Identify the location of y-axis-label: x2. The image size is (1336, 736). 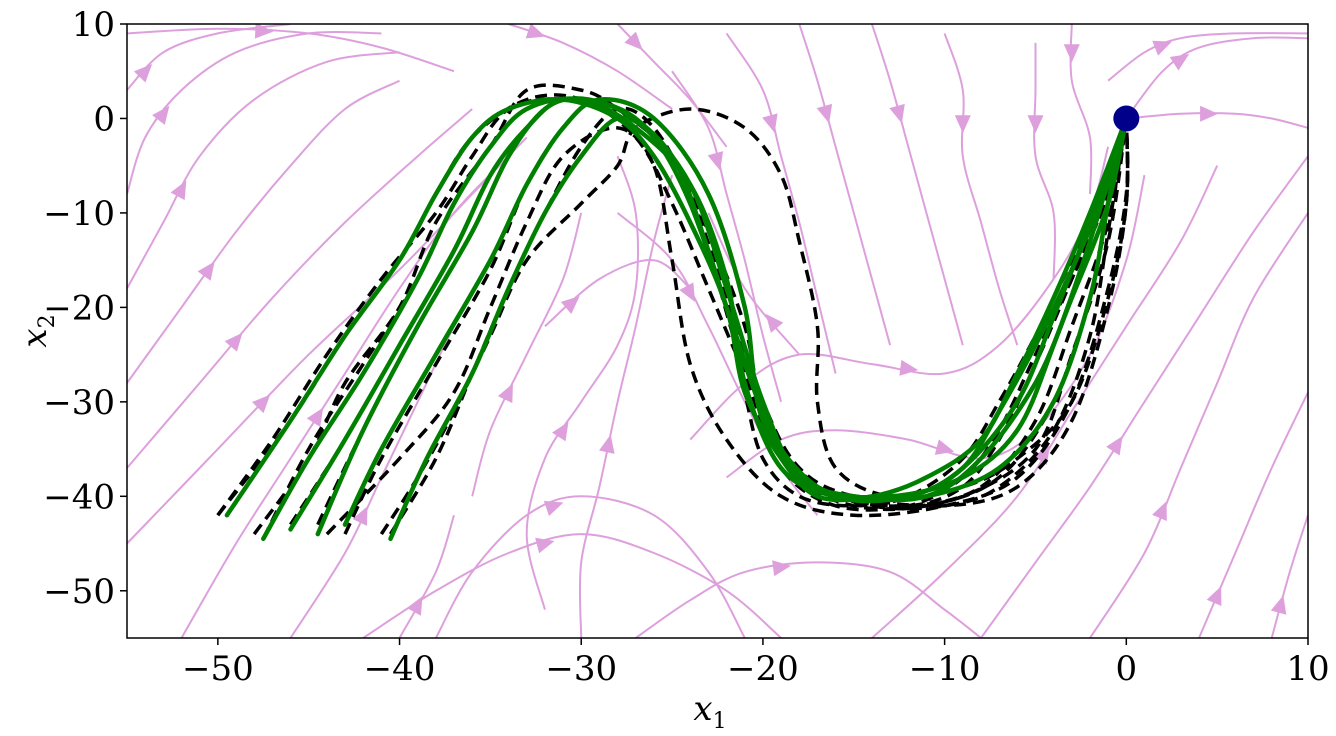
(37, 330).